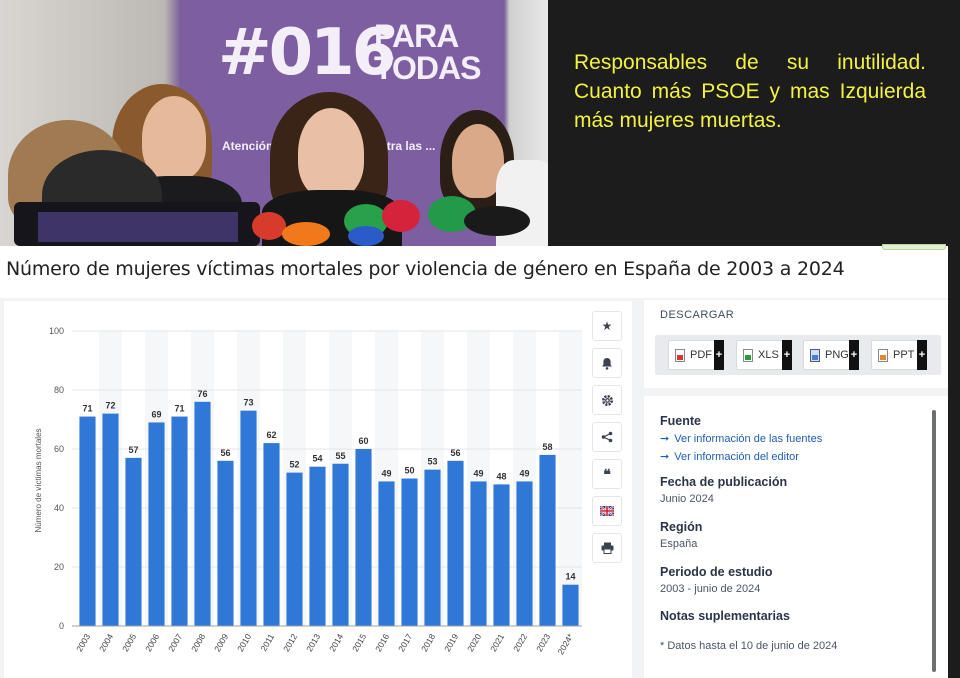 This screenshot has width=960, height=678. What do you see at coordinates (607, 326) in the screenshot?
I see `star-icon: ★` at bounding box center [607, 326].